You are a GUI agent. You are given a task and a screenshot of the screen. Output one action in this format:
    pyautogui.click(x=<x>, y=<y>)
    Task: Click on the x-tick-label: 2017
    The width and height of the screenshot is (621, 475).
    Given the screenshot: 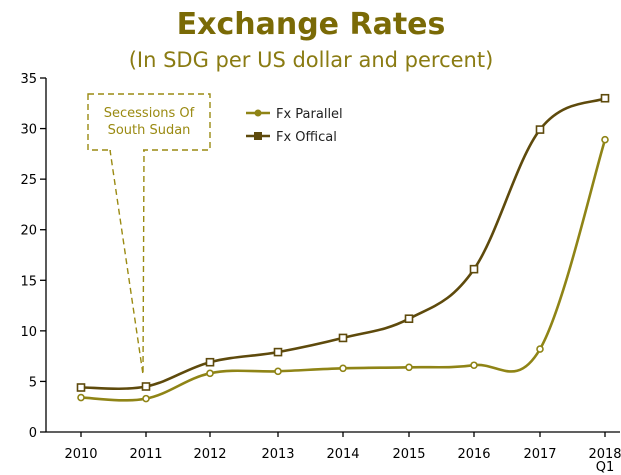 What is the action you would take?
    pyautogui.click(x=539, y=454)
    